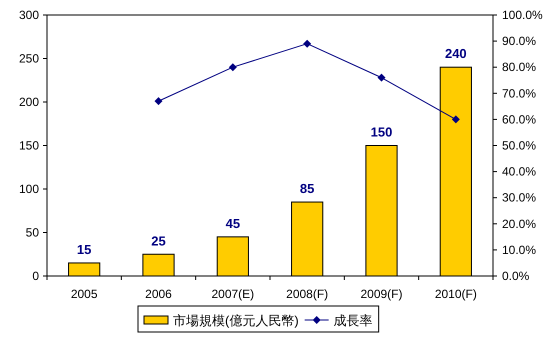  Describe the element at coordinates (33, 233) in the screenshot. I see `y-tick-label: 50` at that location.